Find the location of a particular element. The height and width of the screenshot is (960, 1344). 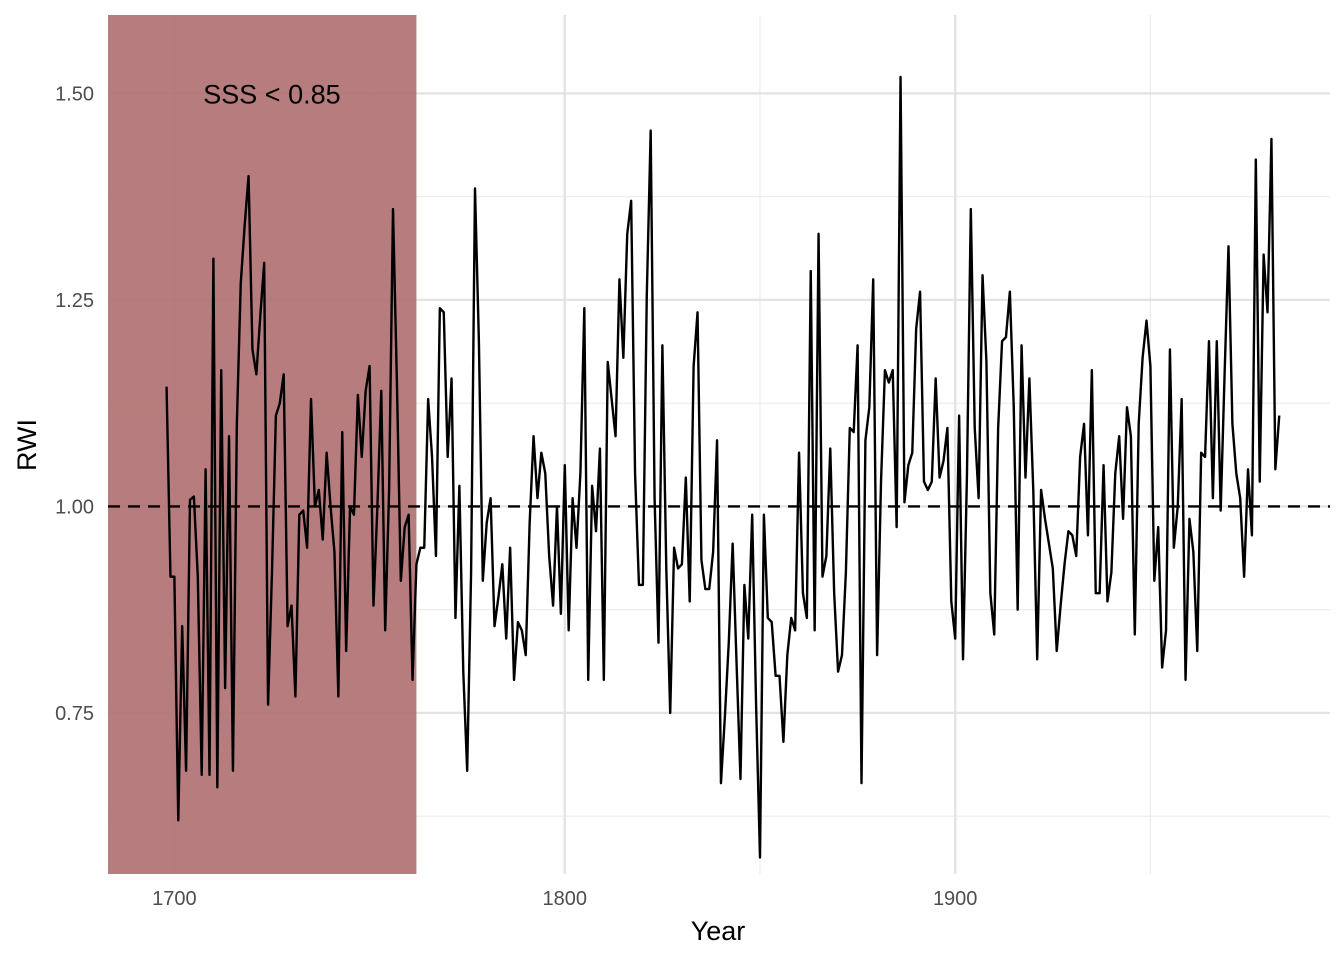

x-tick-label: 1800 is located at coordinates (565, 899).